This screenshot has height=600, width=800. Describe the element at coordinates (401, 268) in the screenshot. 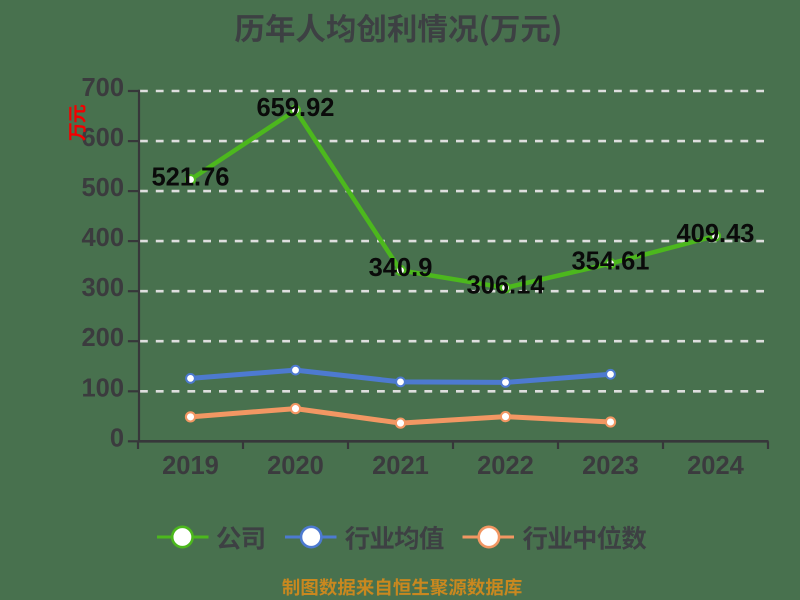

I see `svg-text: 340.9` at that location.